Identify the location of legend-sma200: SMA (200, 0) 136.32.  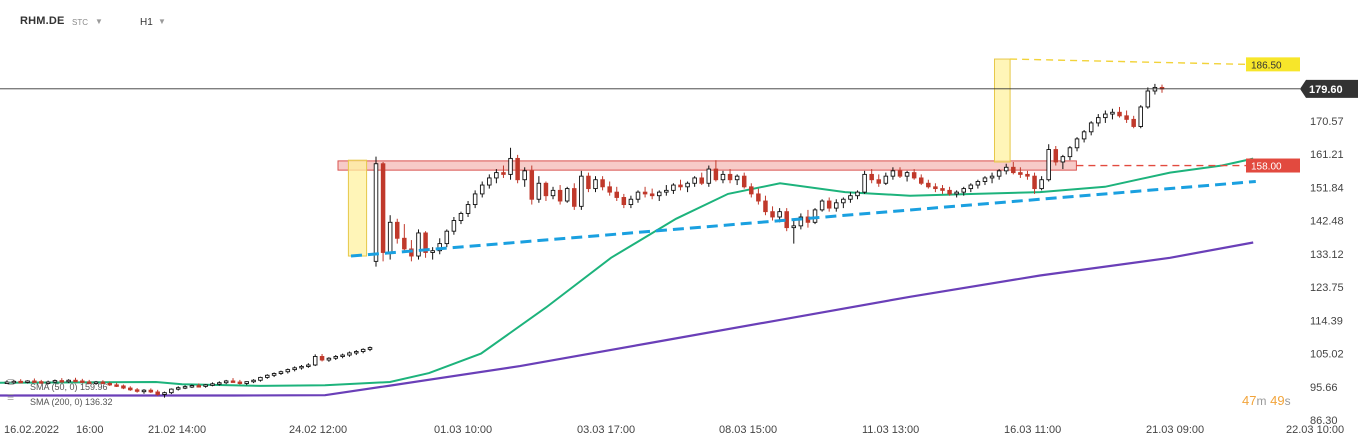
(71, 402).